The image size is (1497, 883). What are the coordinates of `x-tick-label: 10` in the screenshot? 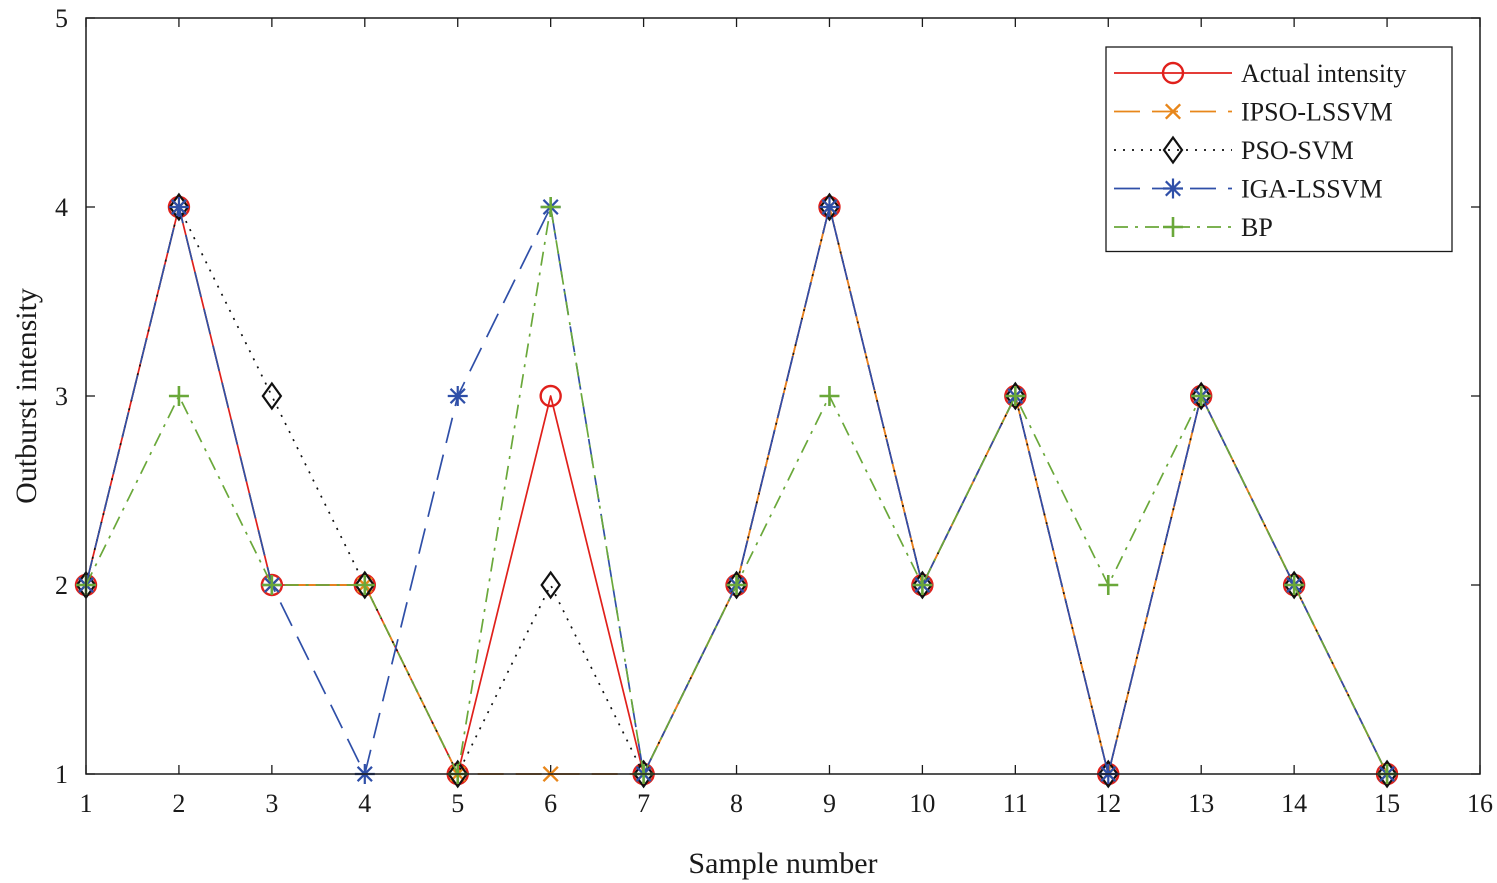 It's located at (922, 803).